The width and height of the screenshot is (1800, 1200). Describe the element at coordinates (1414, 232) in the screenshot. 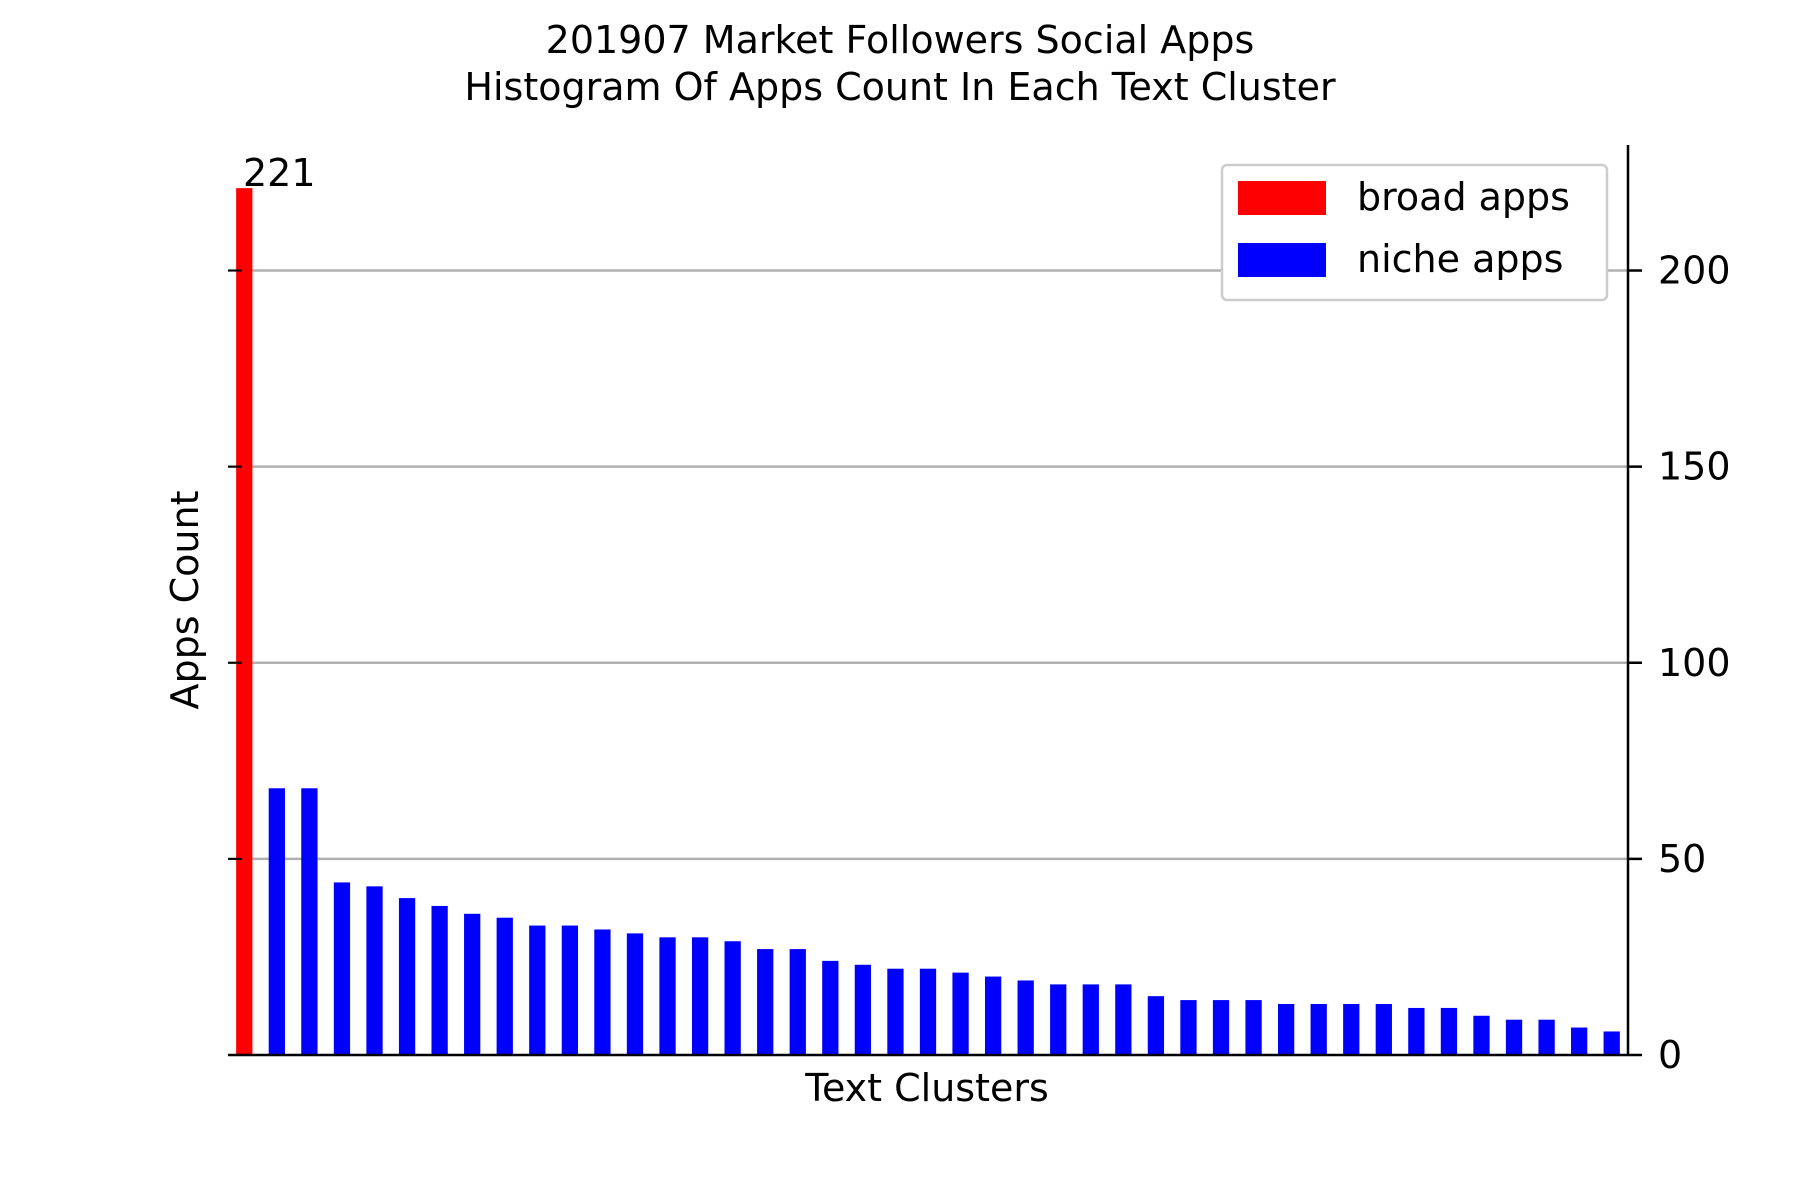

I see `legend: broad apps niche apps` at that location.